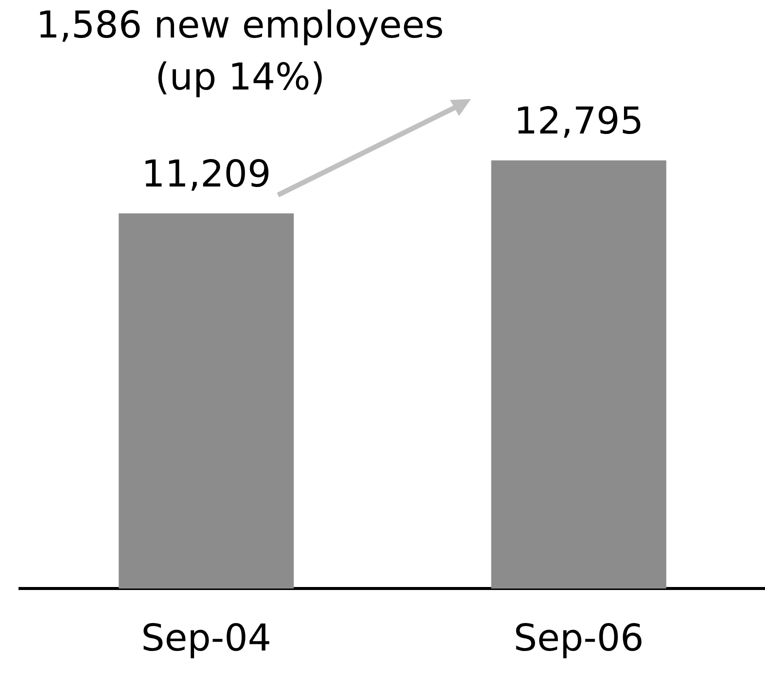 This screenshot has width=765, height=697. Describe the element at coordinates (206, 174) in the screenshot. I see `data-label: 11,209` at that location.